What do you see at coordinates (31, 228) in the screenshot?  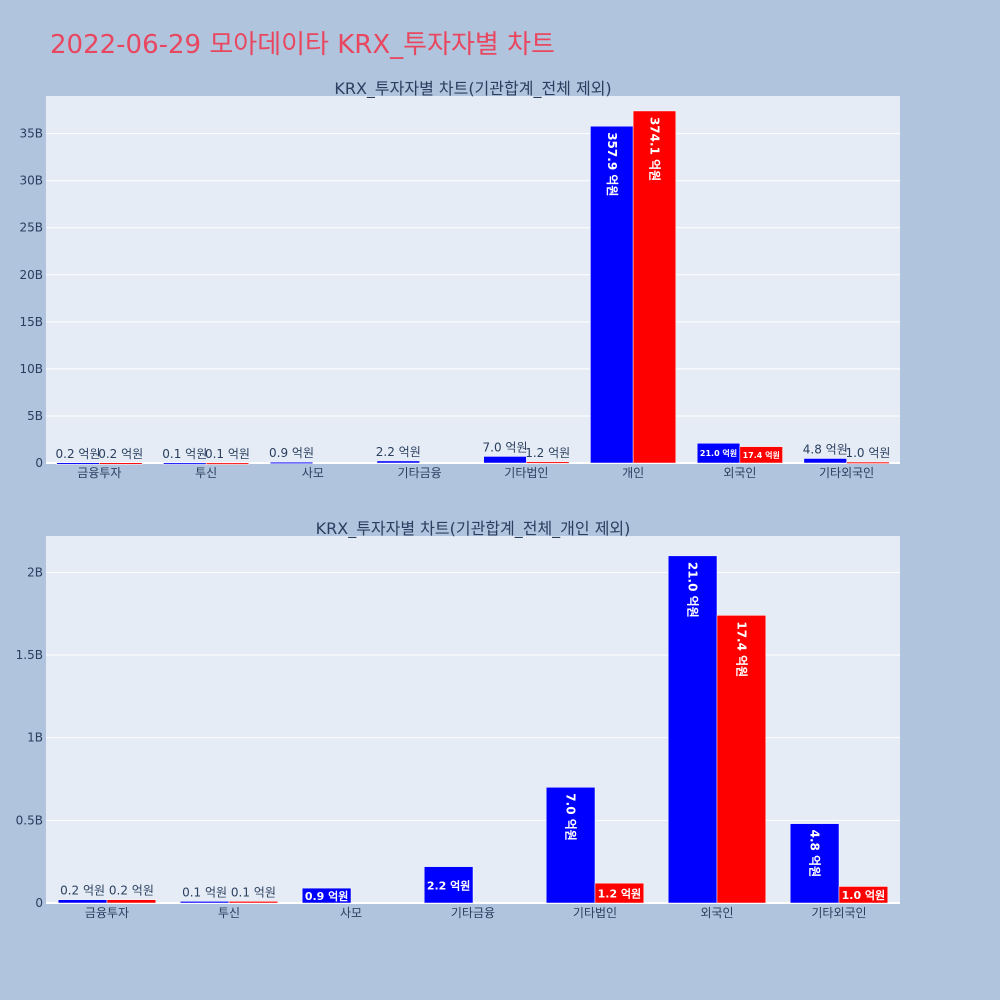 I see `y-tick-label: 25B` at bounding box center [31, 228].